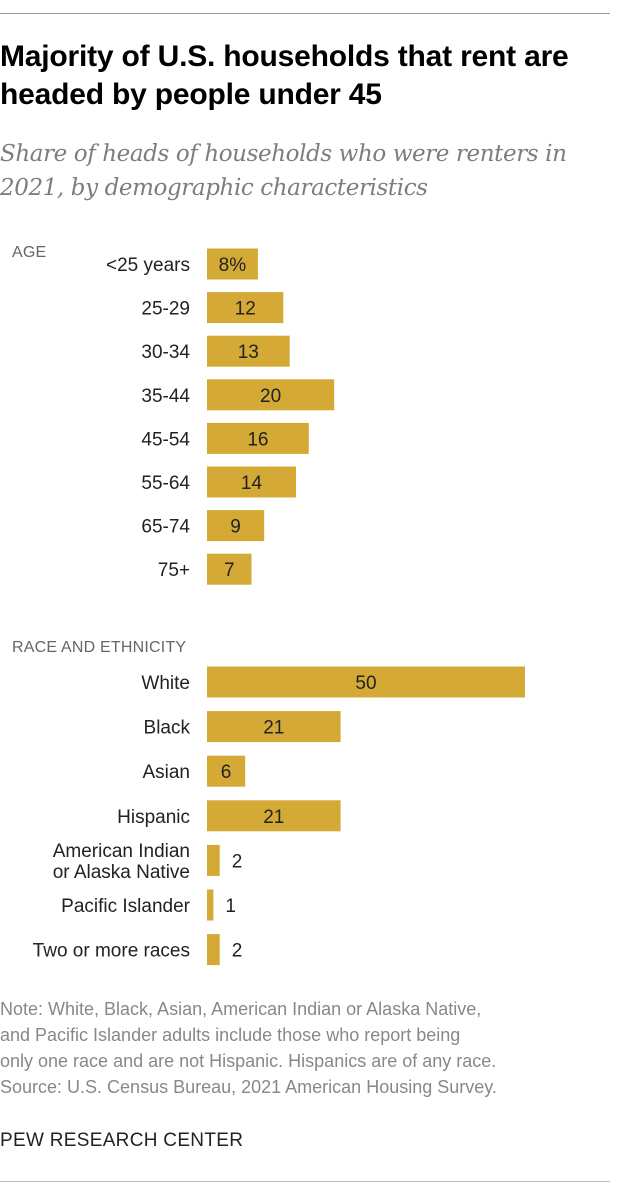 This screenshot has height=1198, width=620. I want to click on value-label: 6, so click(226, 772).